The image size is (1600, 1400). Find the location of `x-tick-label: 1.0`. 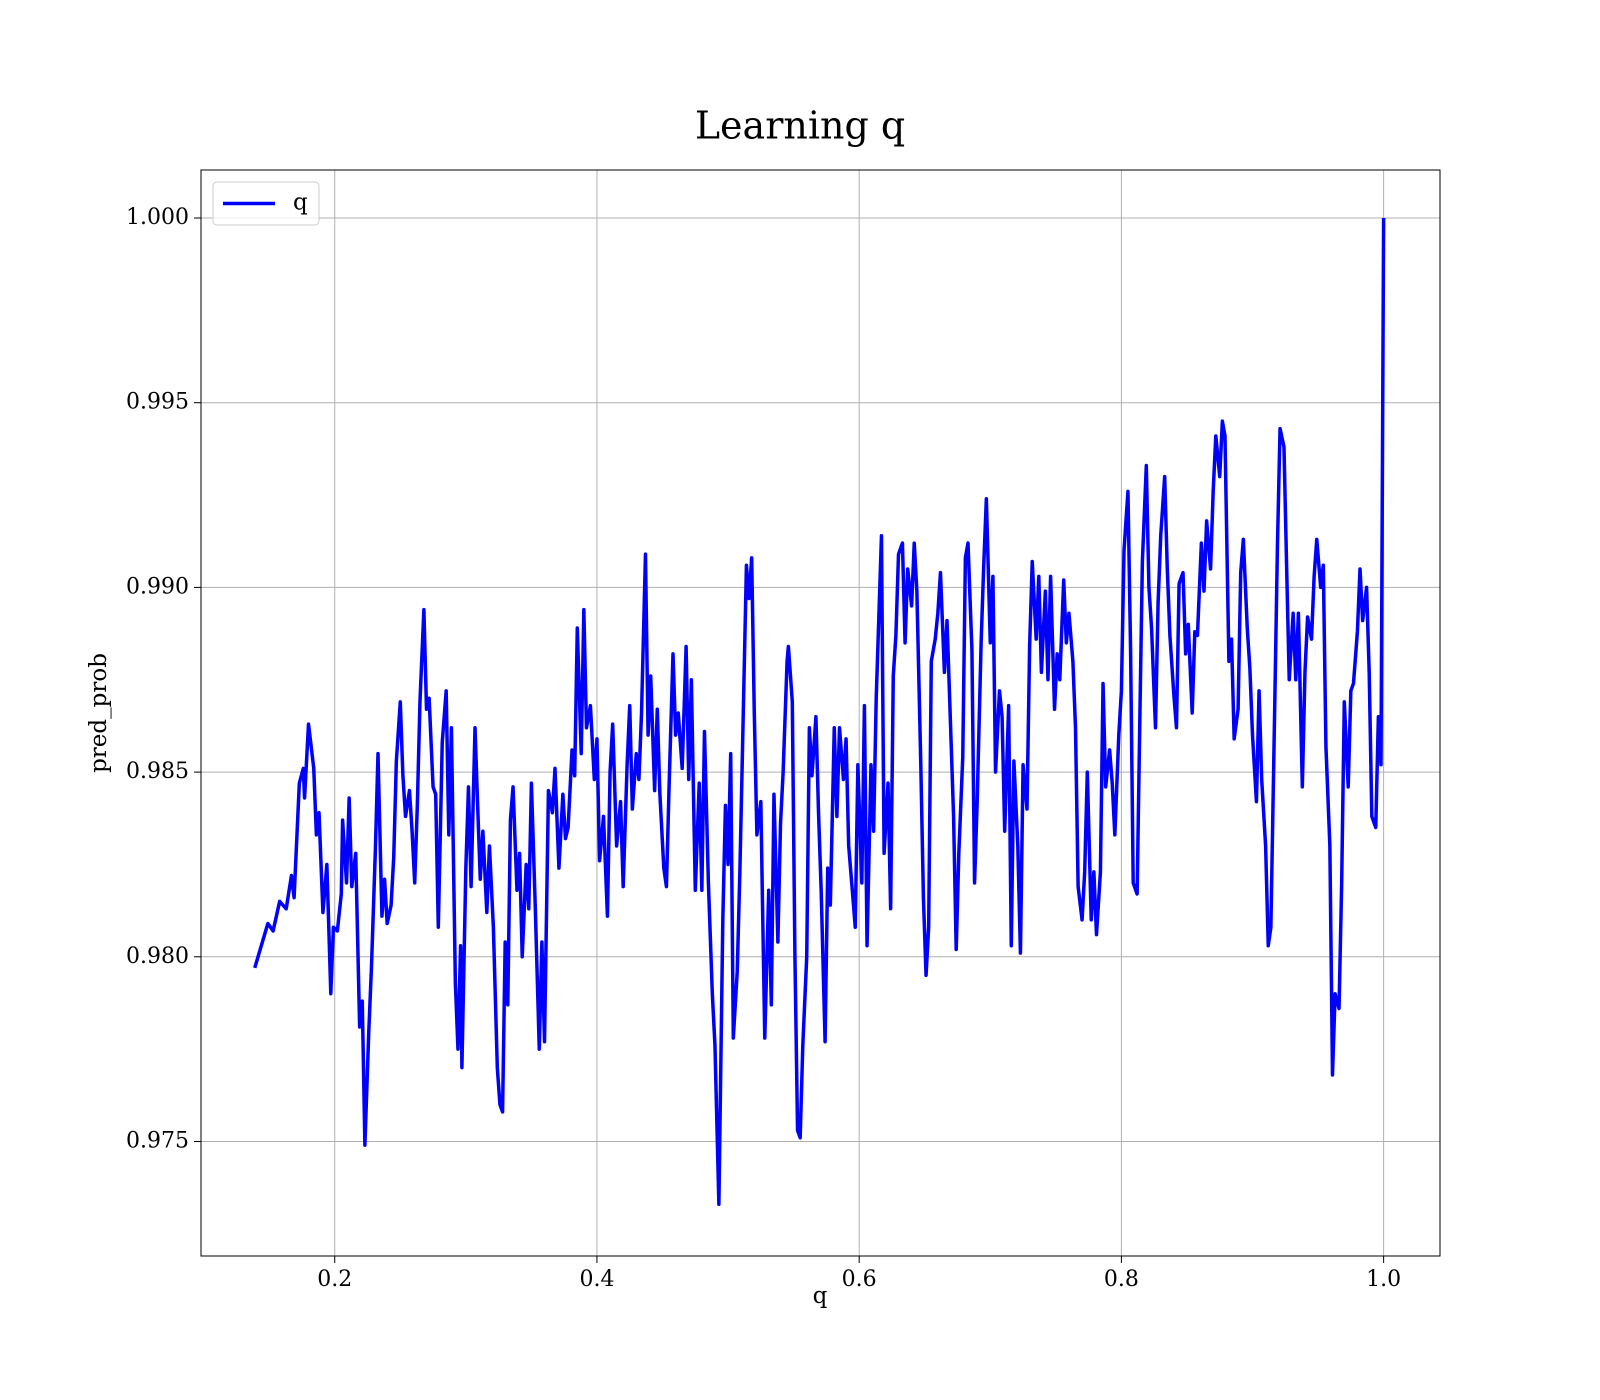

x-tick-label: 1.0 is located at coordinates (1383, 1279).